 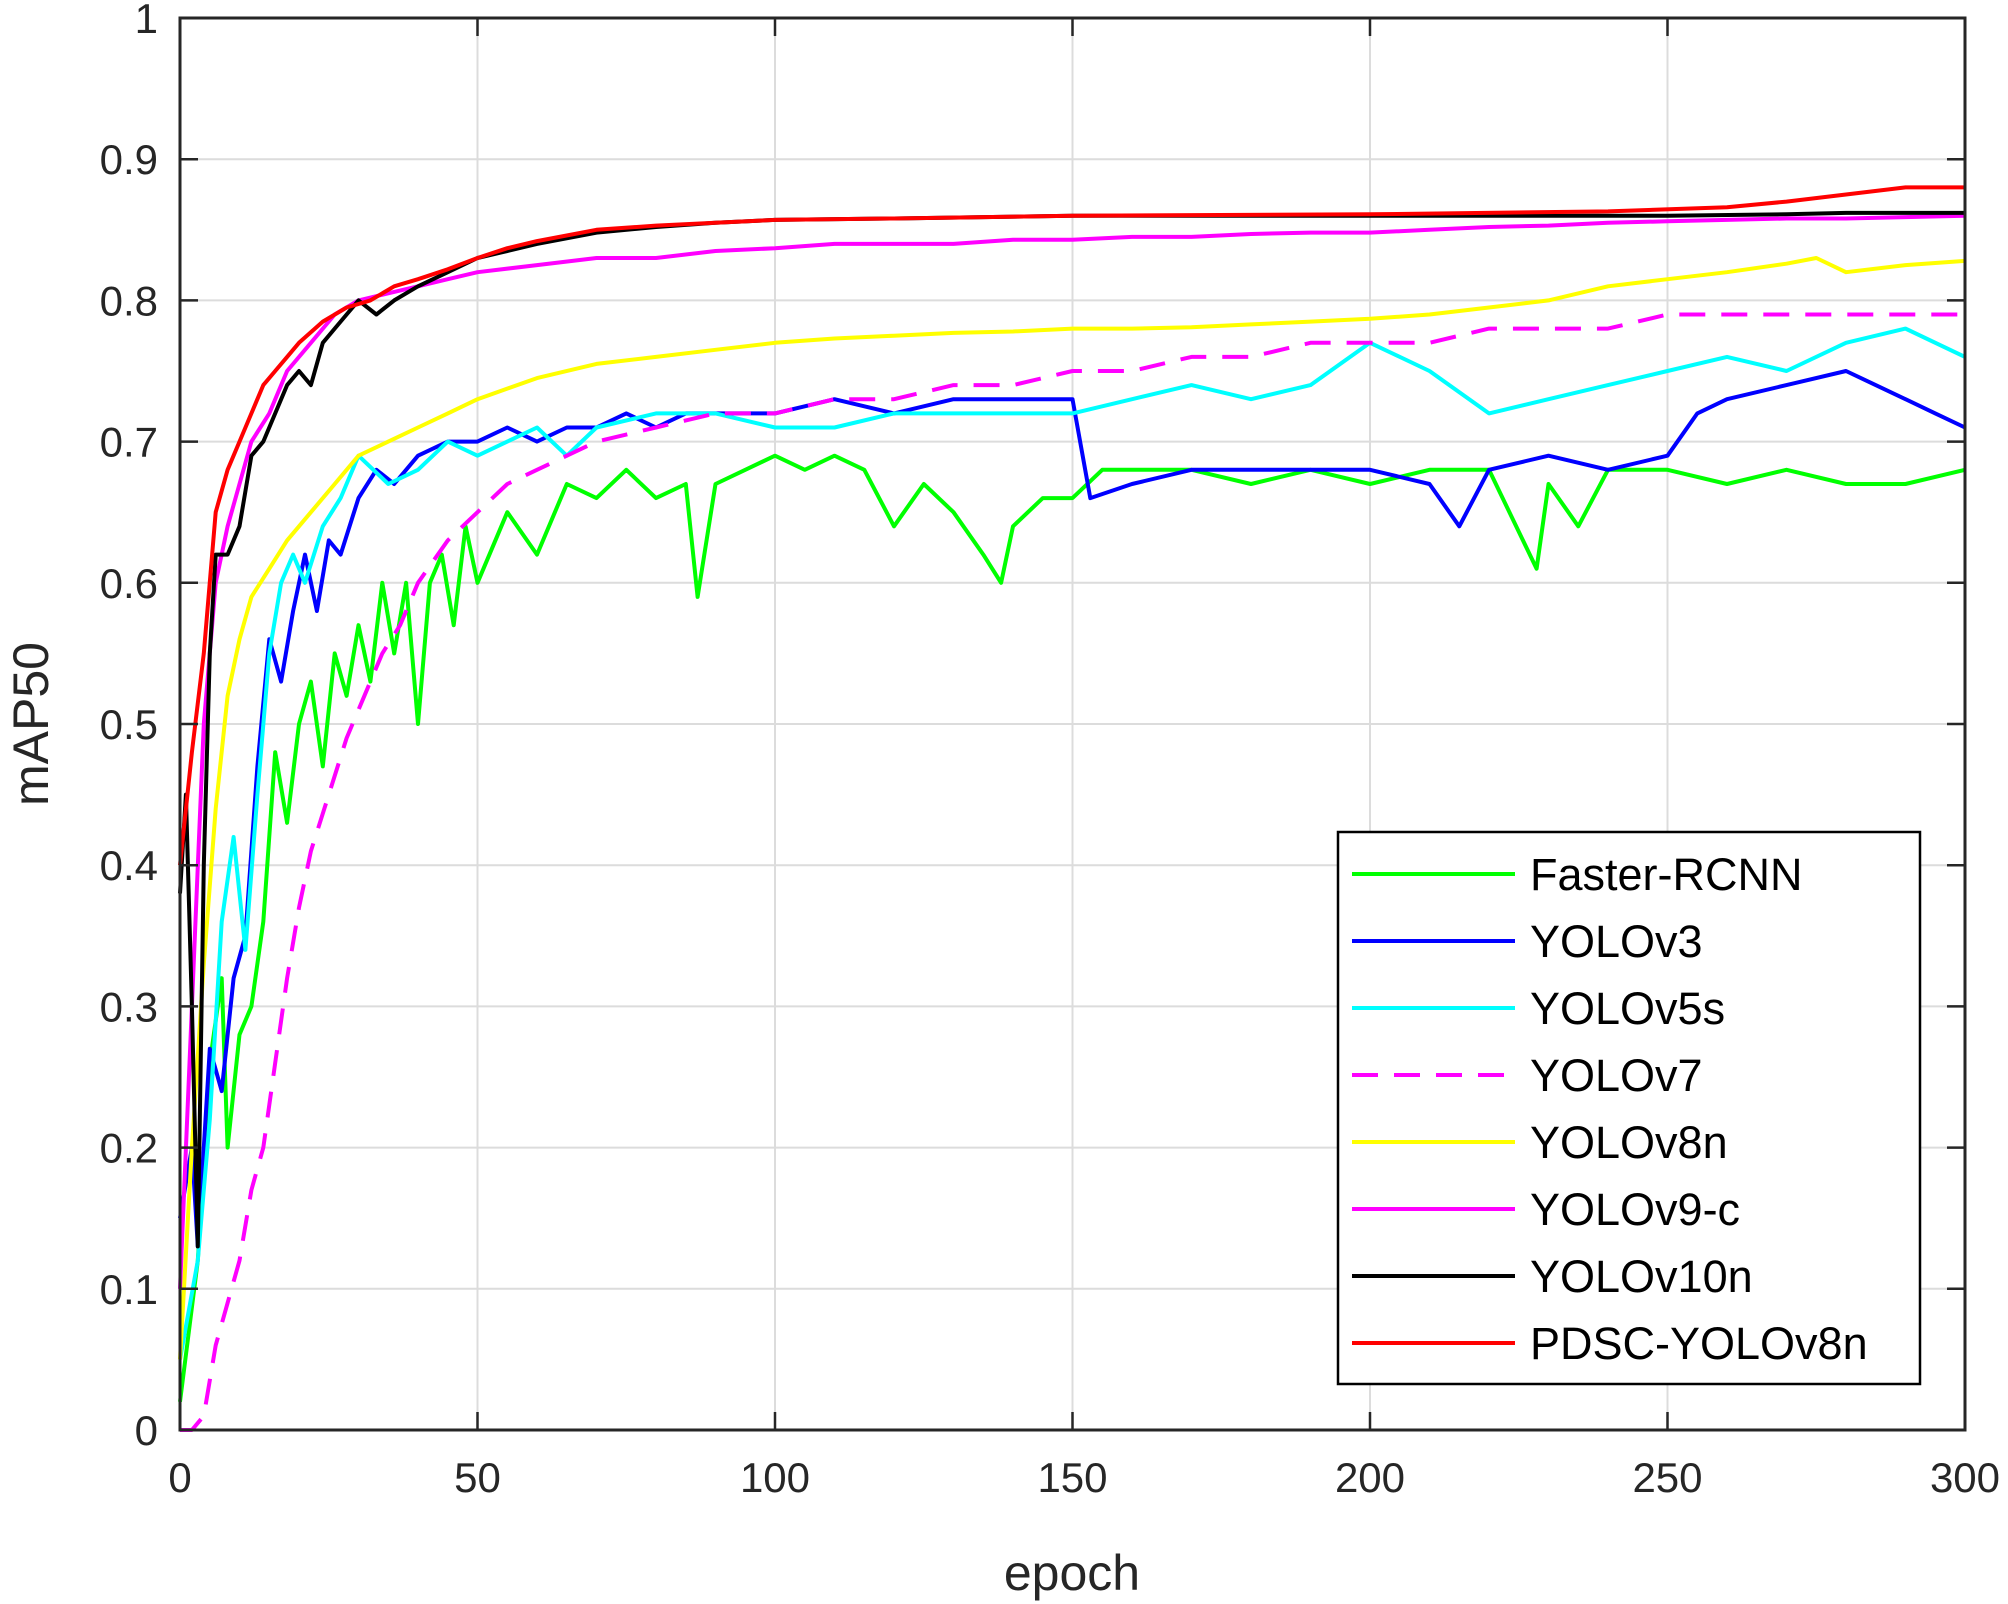 What do you see at coordinates (1072, 1477) in the screenshot?
I see `x-tick-label: 150` at bounding box center [1072, 1477].